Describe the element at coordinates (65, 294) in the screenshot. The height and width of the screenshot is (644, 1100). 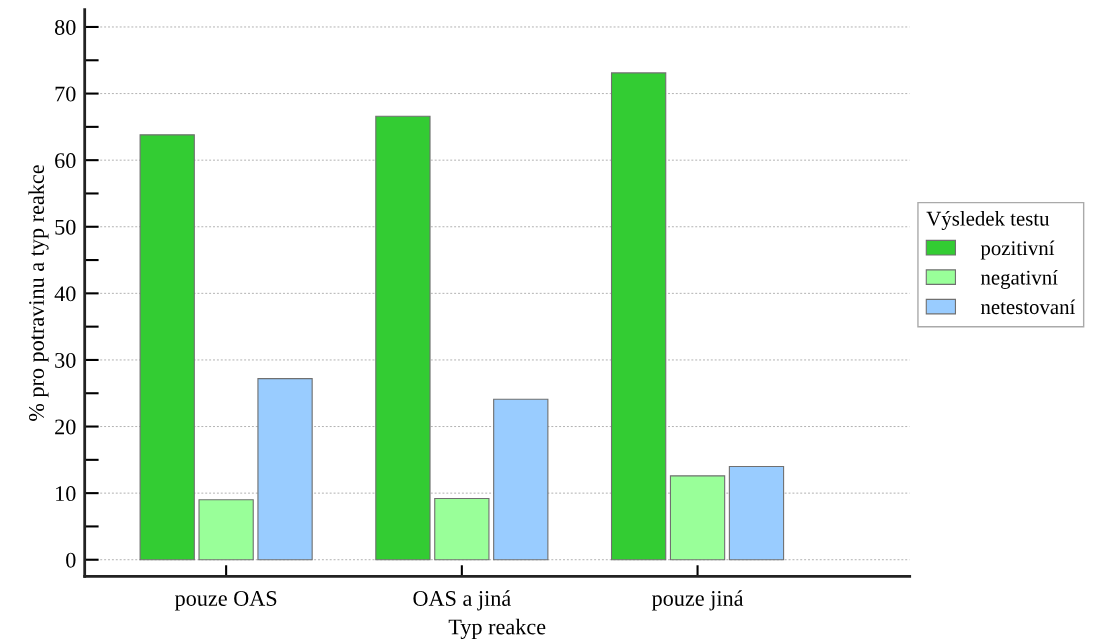
I see `y-tick-label: 40` at that location.